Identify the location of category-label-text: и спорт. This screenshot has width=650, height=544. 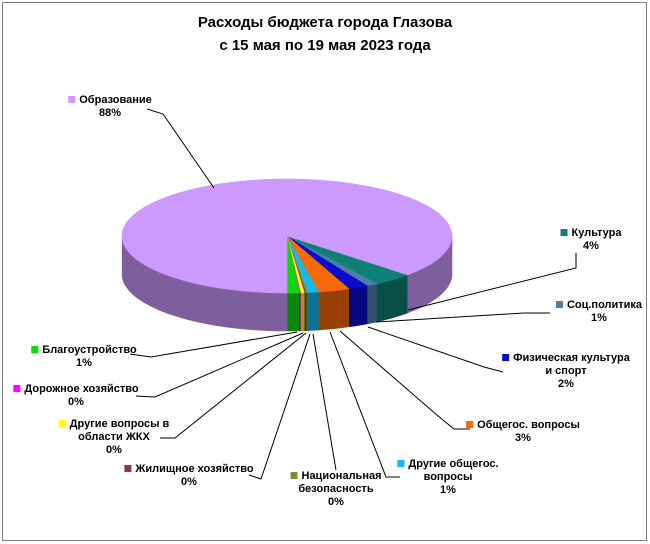
(566, 371).